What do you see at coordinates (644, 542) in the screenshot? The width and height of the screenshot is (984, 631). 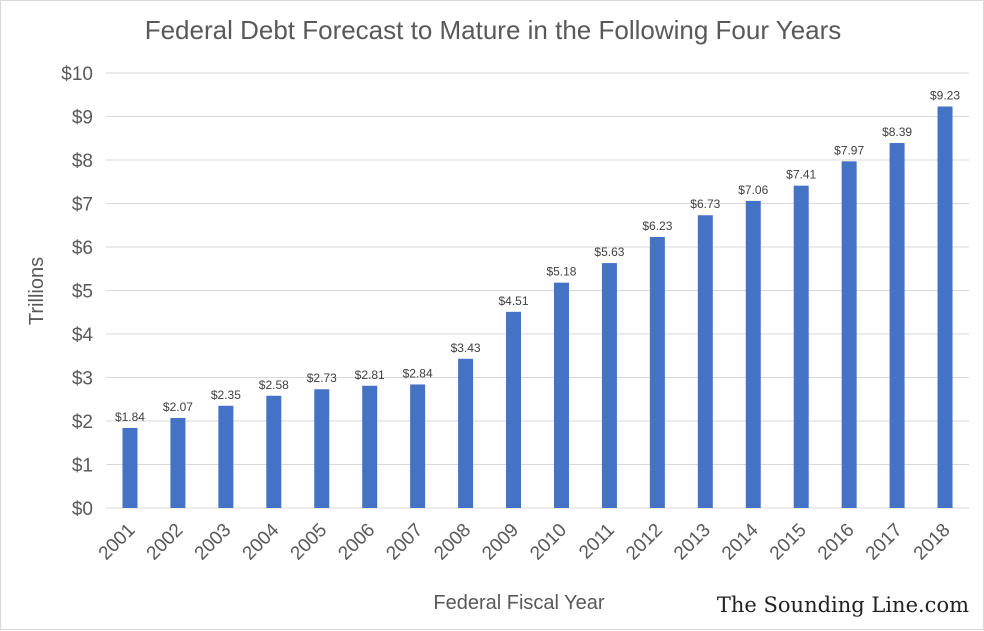 I see `x-tick-label-2012: 2012` at bounding box center [644, 542].